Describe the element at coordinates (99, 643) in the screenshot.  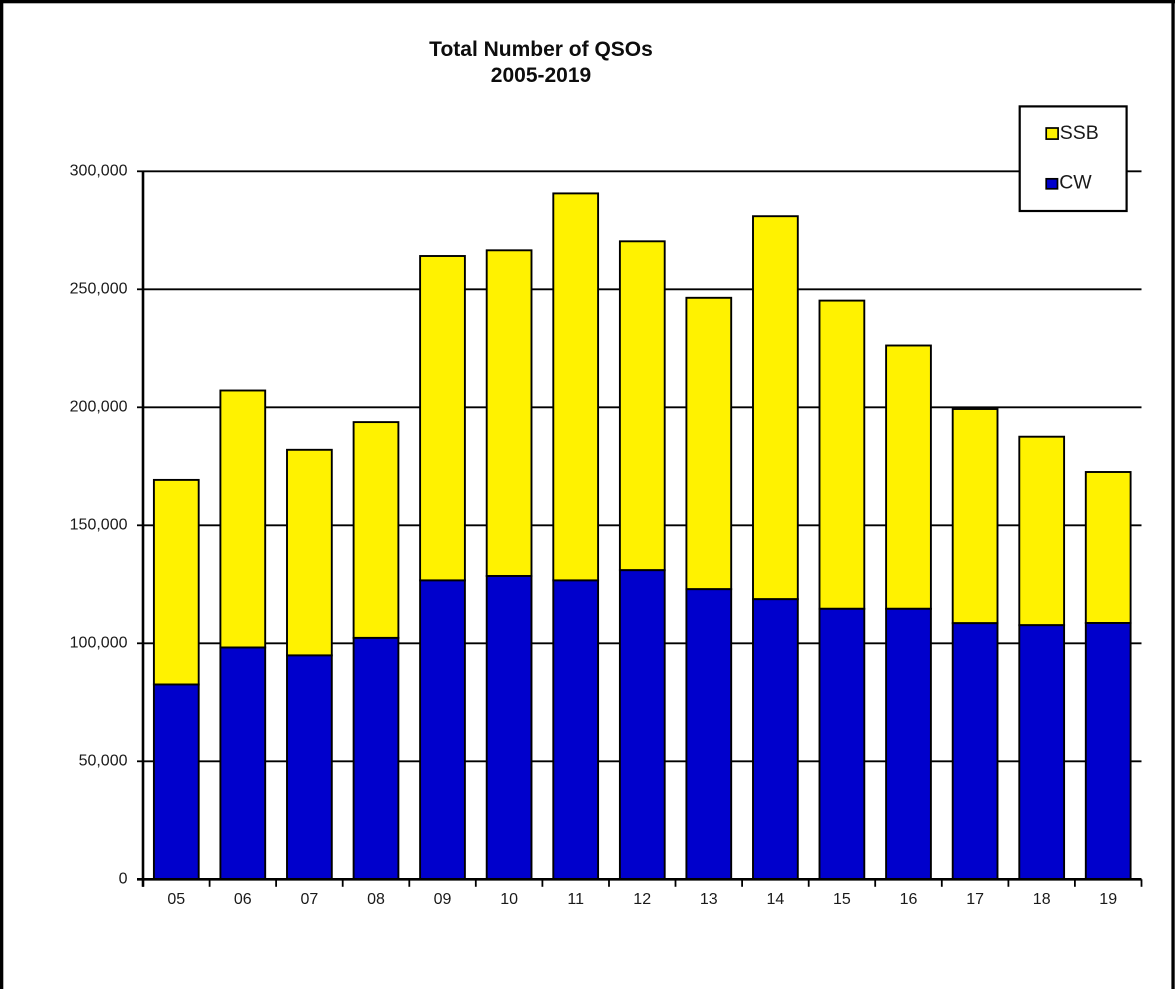
I see `svg-text: 100,000` at that location.